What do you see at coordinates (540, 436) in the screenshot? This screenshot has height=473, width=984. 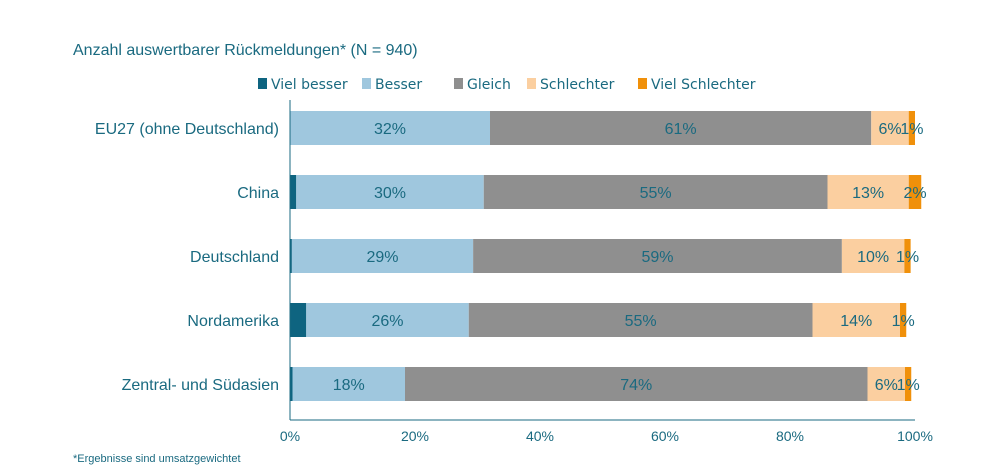 I see `x-tick-label: 40%` at bounding box center [540, 436].